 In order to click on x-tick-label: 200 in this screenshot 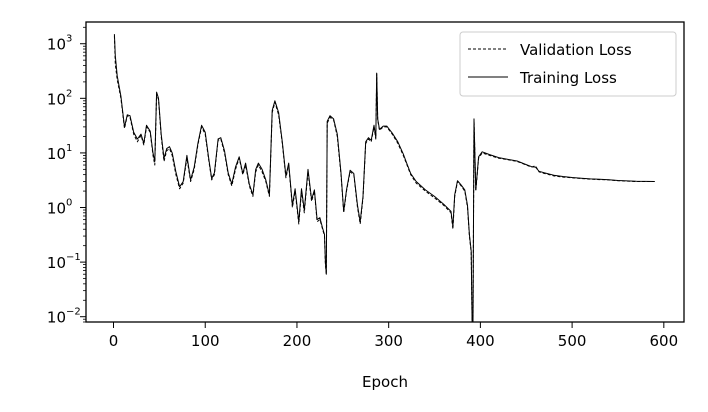, I will do `click(297, 341)`.